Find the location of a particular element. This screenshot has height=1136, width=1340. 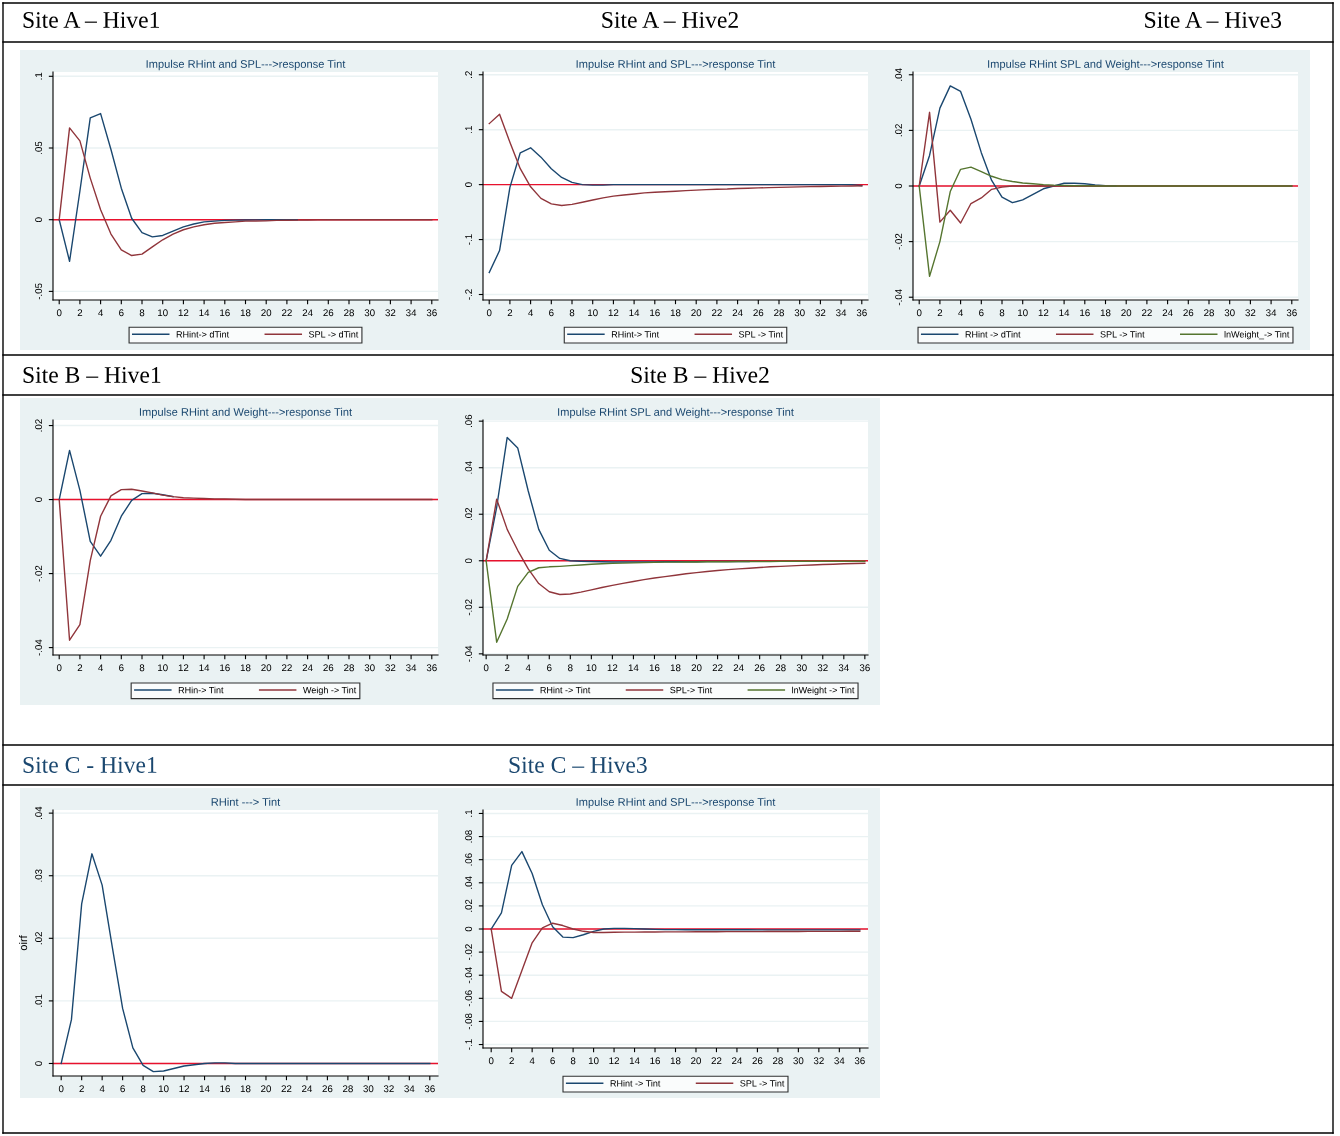

y-tick-label: -.06 is located at coordinates (469, 998).